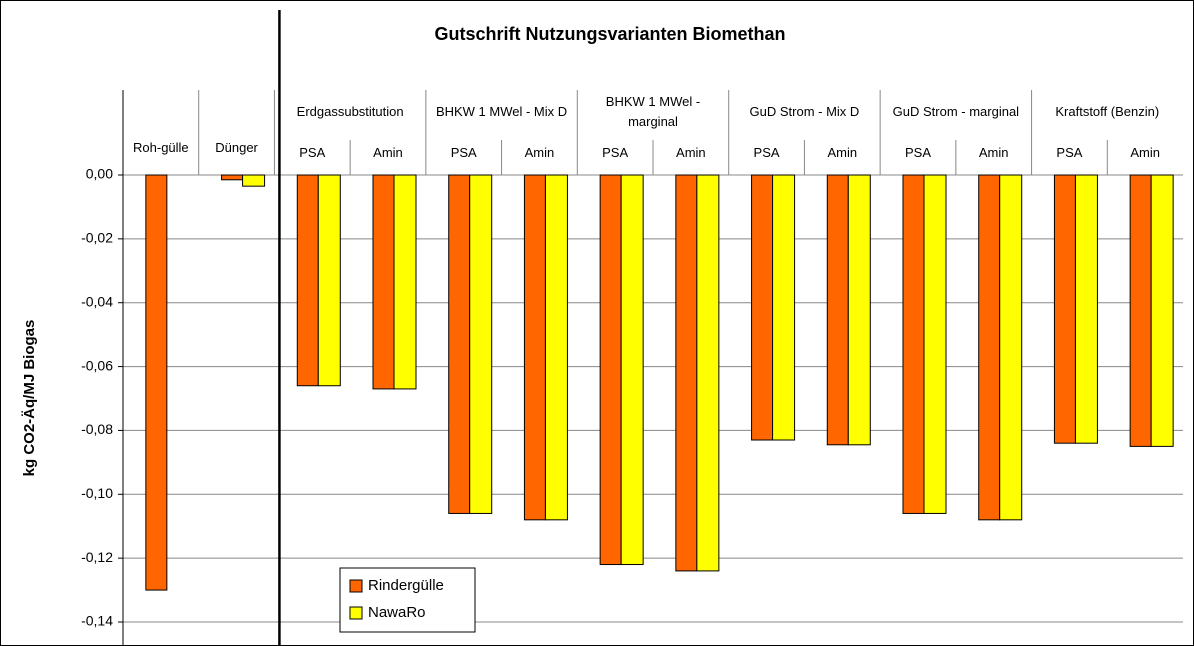  What do you see at coordinates (397, 612) in the screenshot?
I see `legend-label: NawaRo` at bounding box center [397, 612].